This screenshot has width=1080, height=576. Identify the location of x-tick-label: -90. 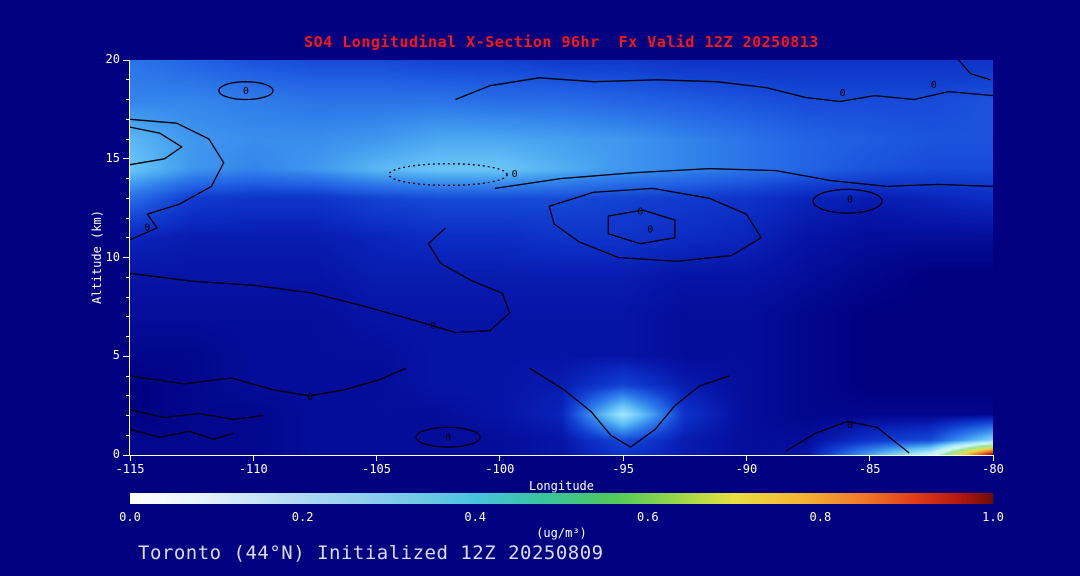
(746, 469).